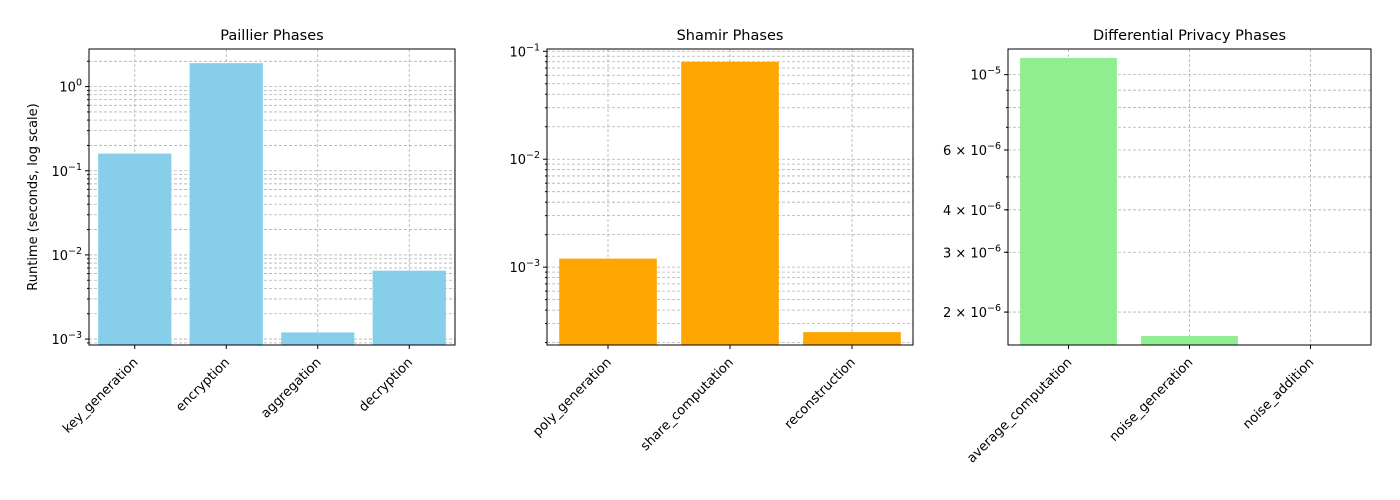 The image size is (1400, 500). I want to click on bar-poly_generation, so click(608, 301).